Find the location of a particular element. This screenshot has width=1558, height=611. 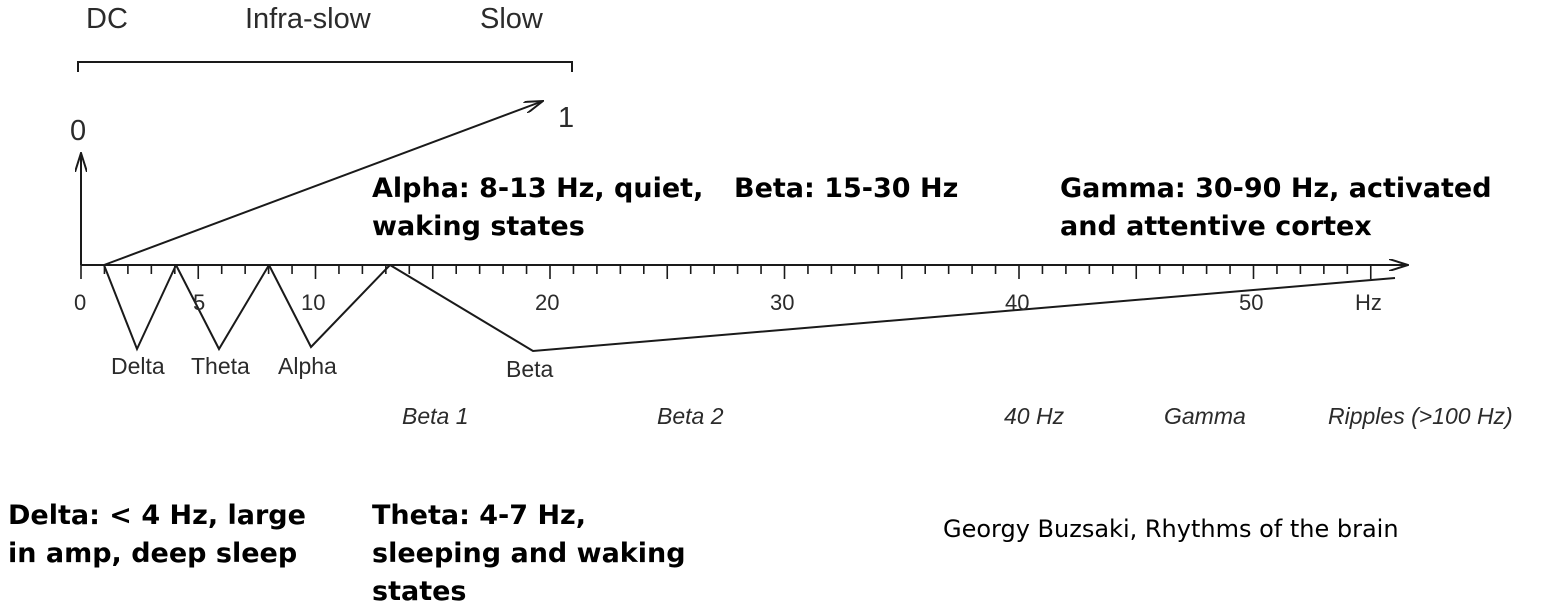

band-label-delta: Delta is located at coordinates (138, 366).